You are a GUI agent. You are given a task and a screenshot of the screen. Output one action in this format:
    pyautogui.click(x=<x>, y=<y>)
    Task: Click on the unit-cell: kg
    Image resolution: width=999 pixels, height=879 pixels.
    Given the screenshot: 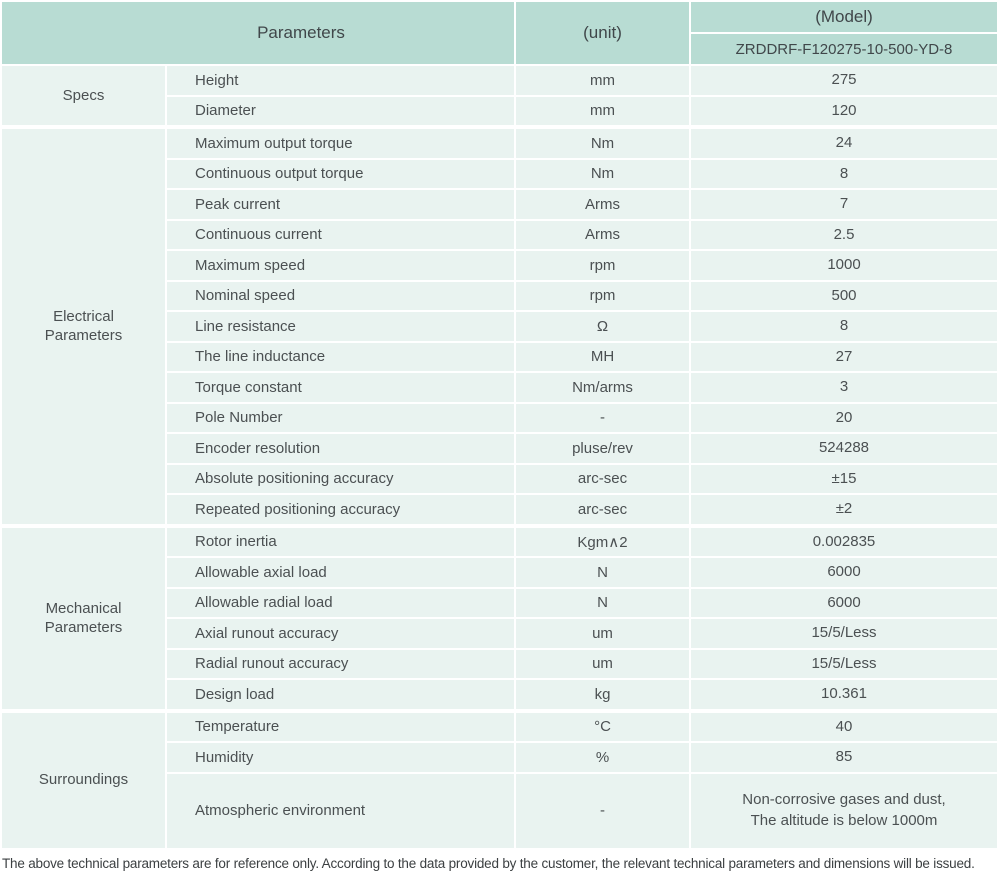 What is the action you would take?
    pyautogui.click(x=602, y=694)
    